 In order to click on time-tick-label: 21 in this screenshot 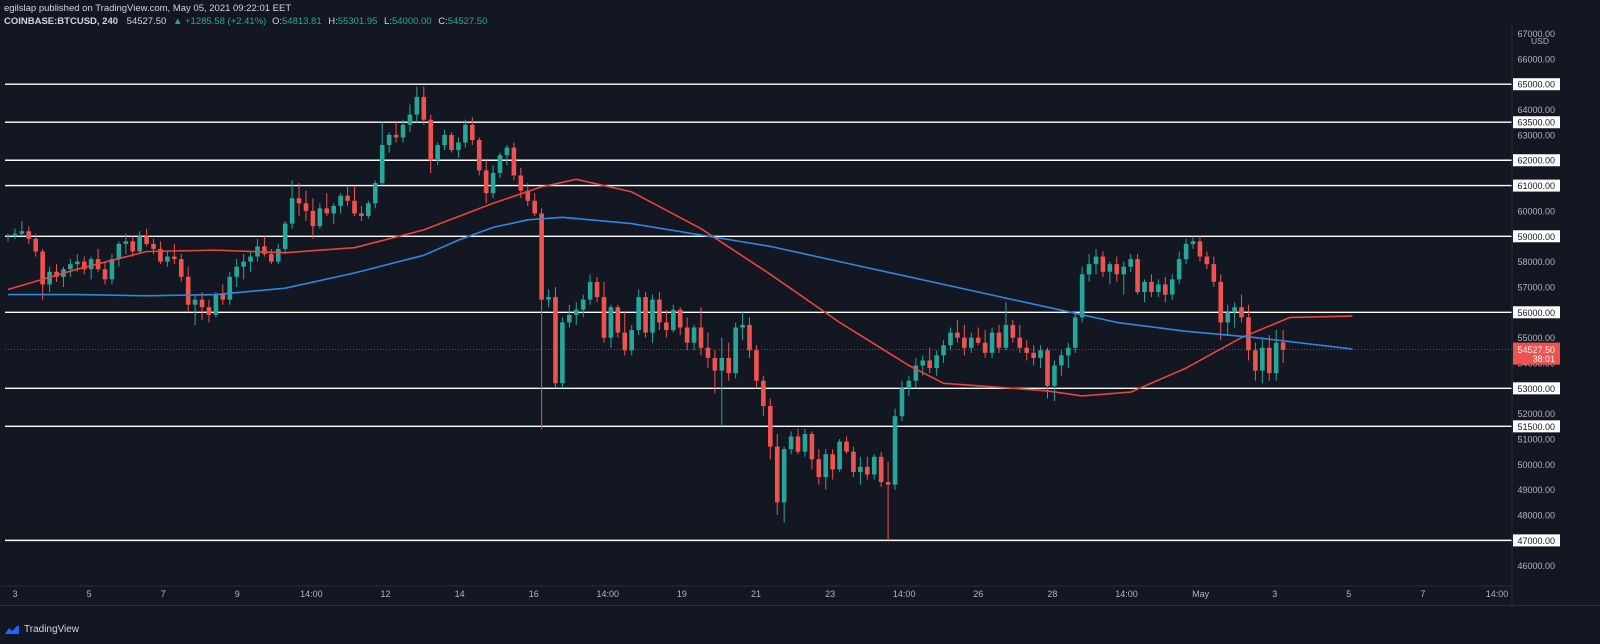, I will do `click(756, 594)`.